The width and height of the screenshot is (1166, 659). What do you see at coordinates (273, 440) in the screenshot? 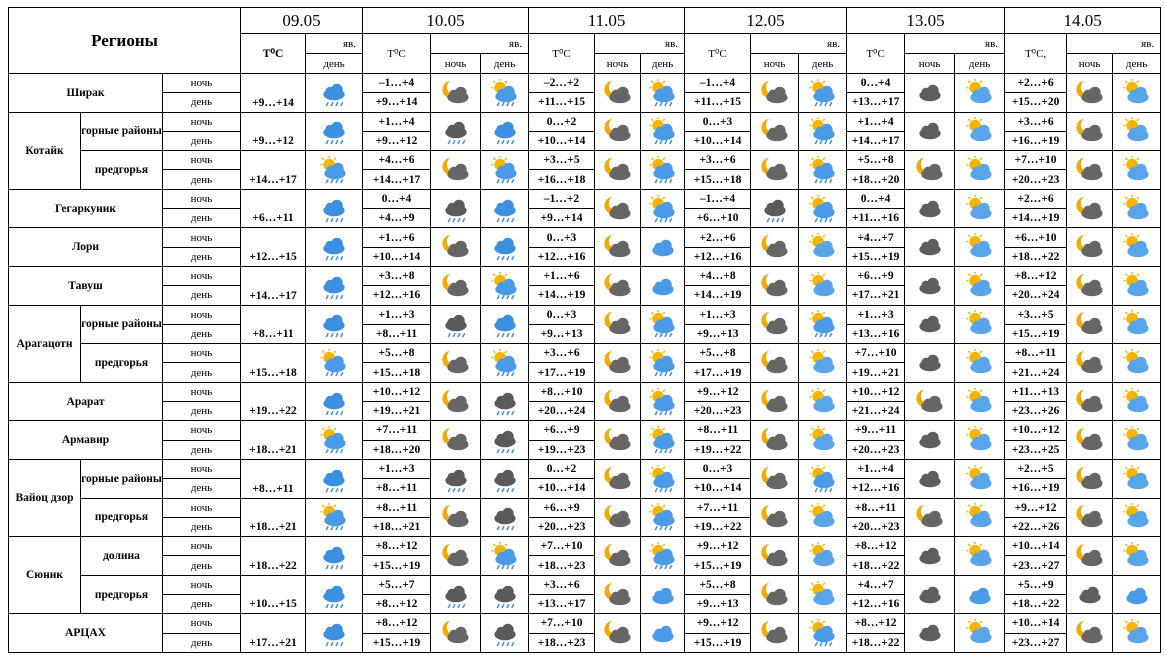
I see `temperature: +18…+21` at bounding box center [273, 440].